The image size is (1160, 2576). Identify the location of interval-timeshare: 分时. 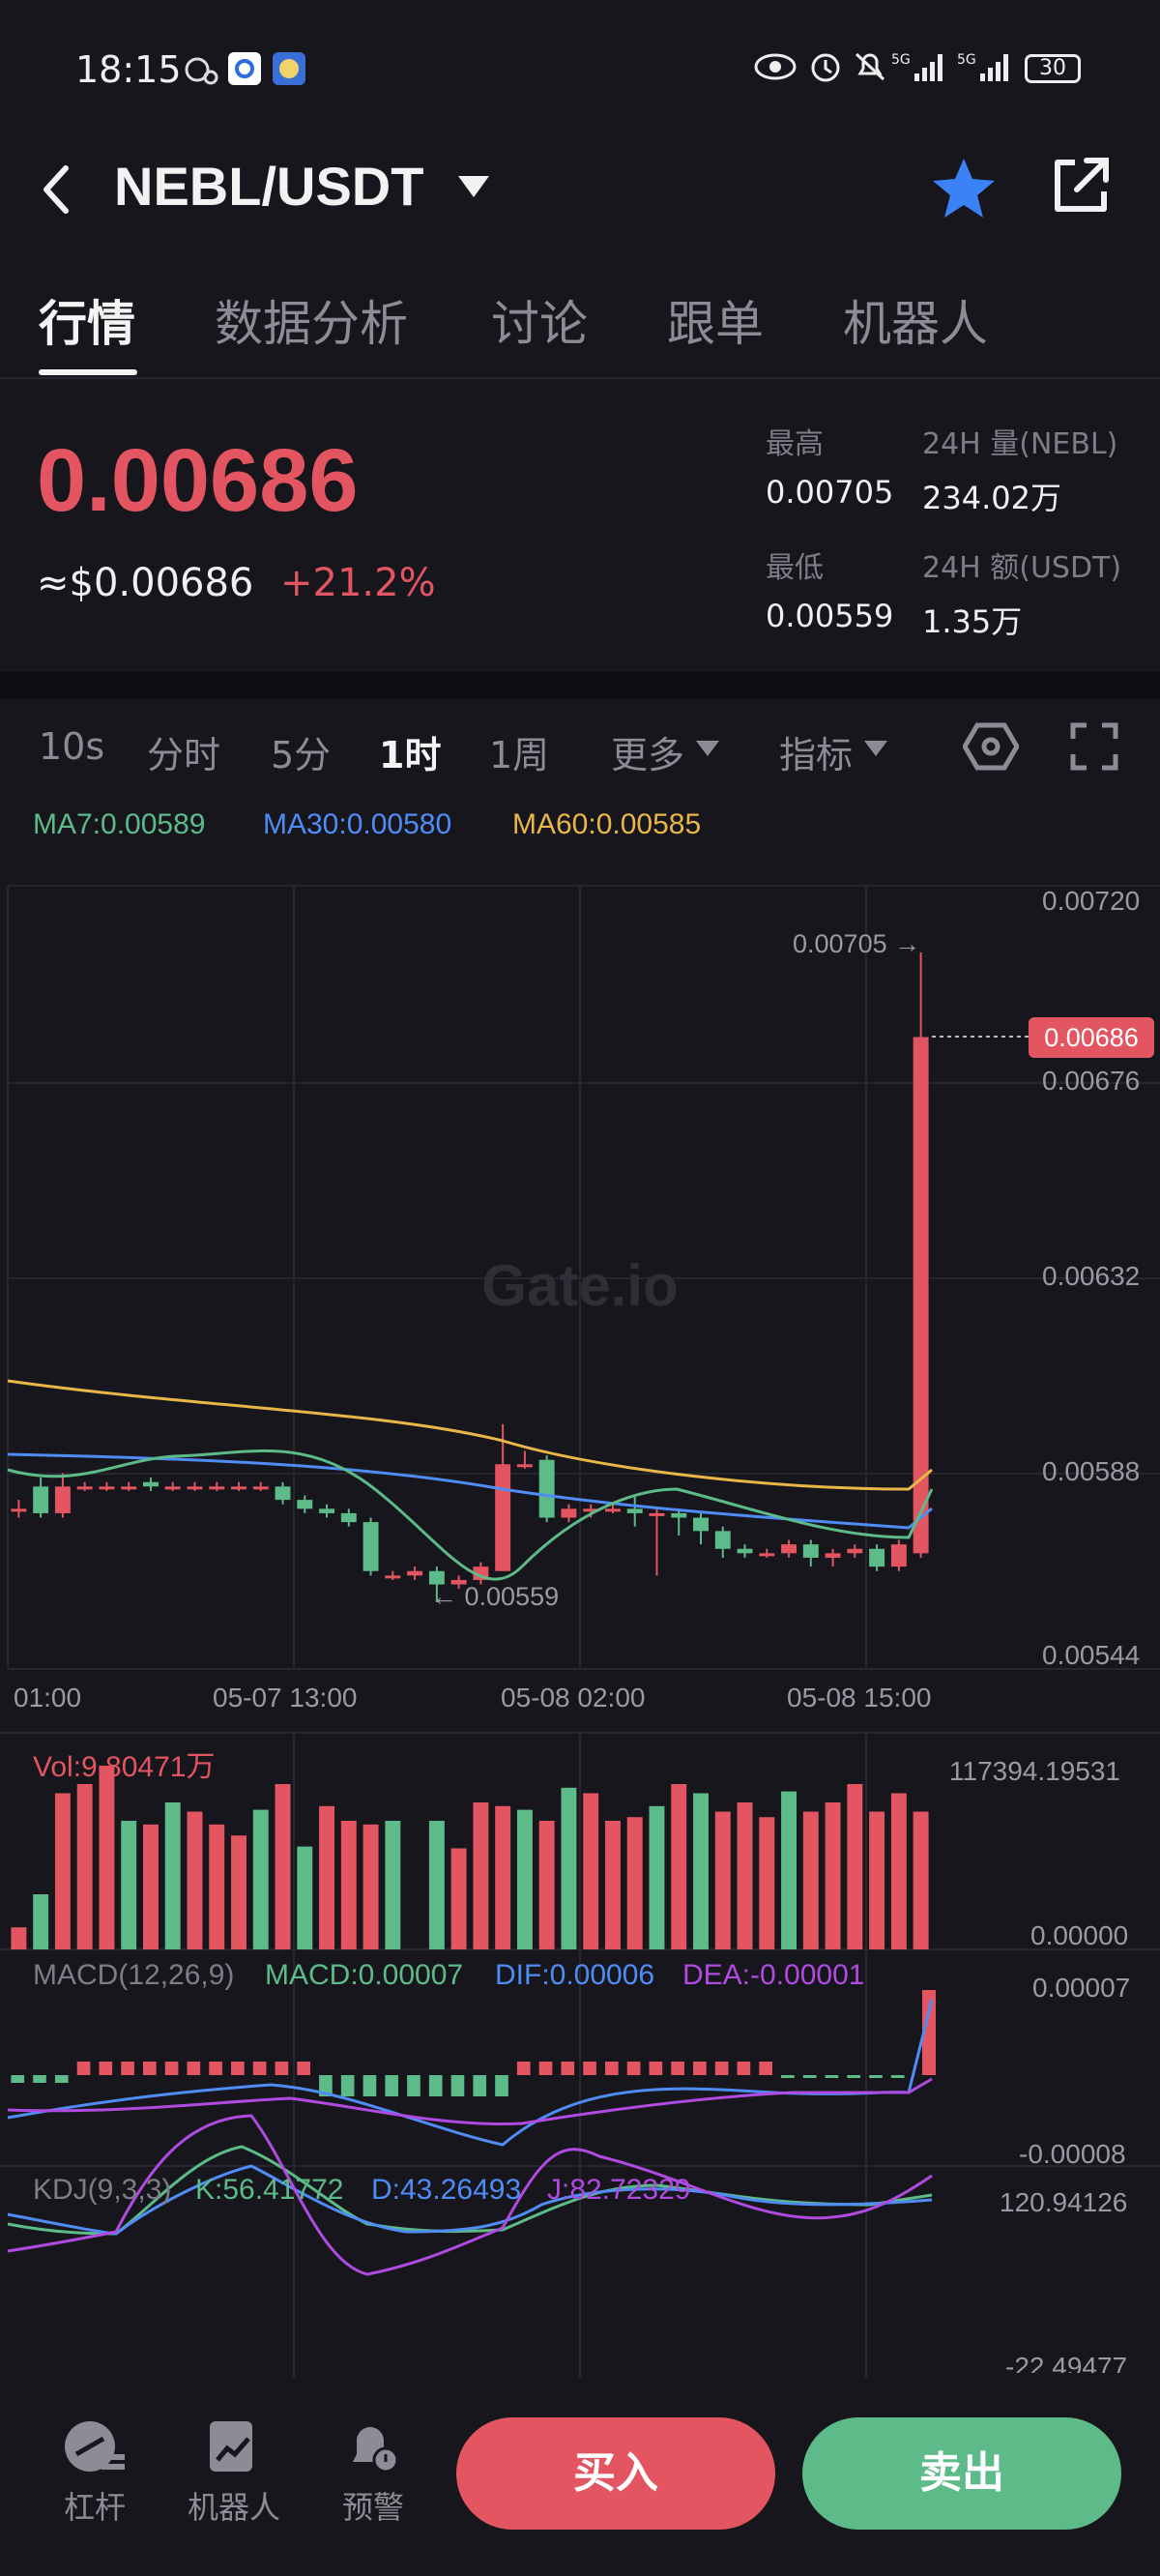
(184, 755).